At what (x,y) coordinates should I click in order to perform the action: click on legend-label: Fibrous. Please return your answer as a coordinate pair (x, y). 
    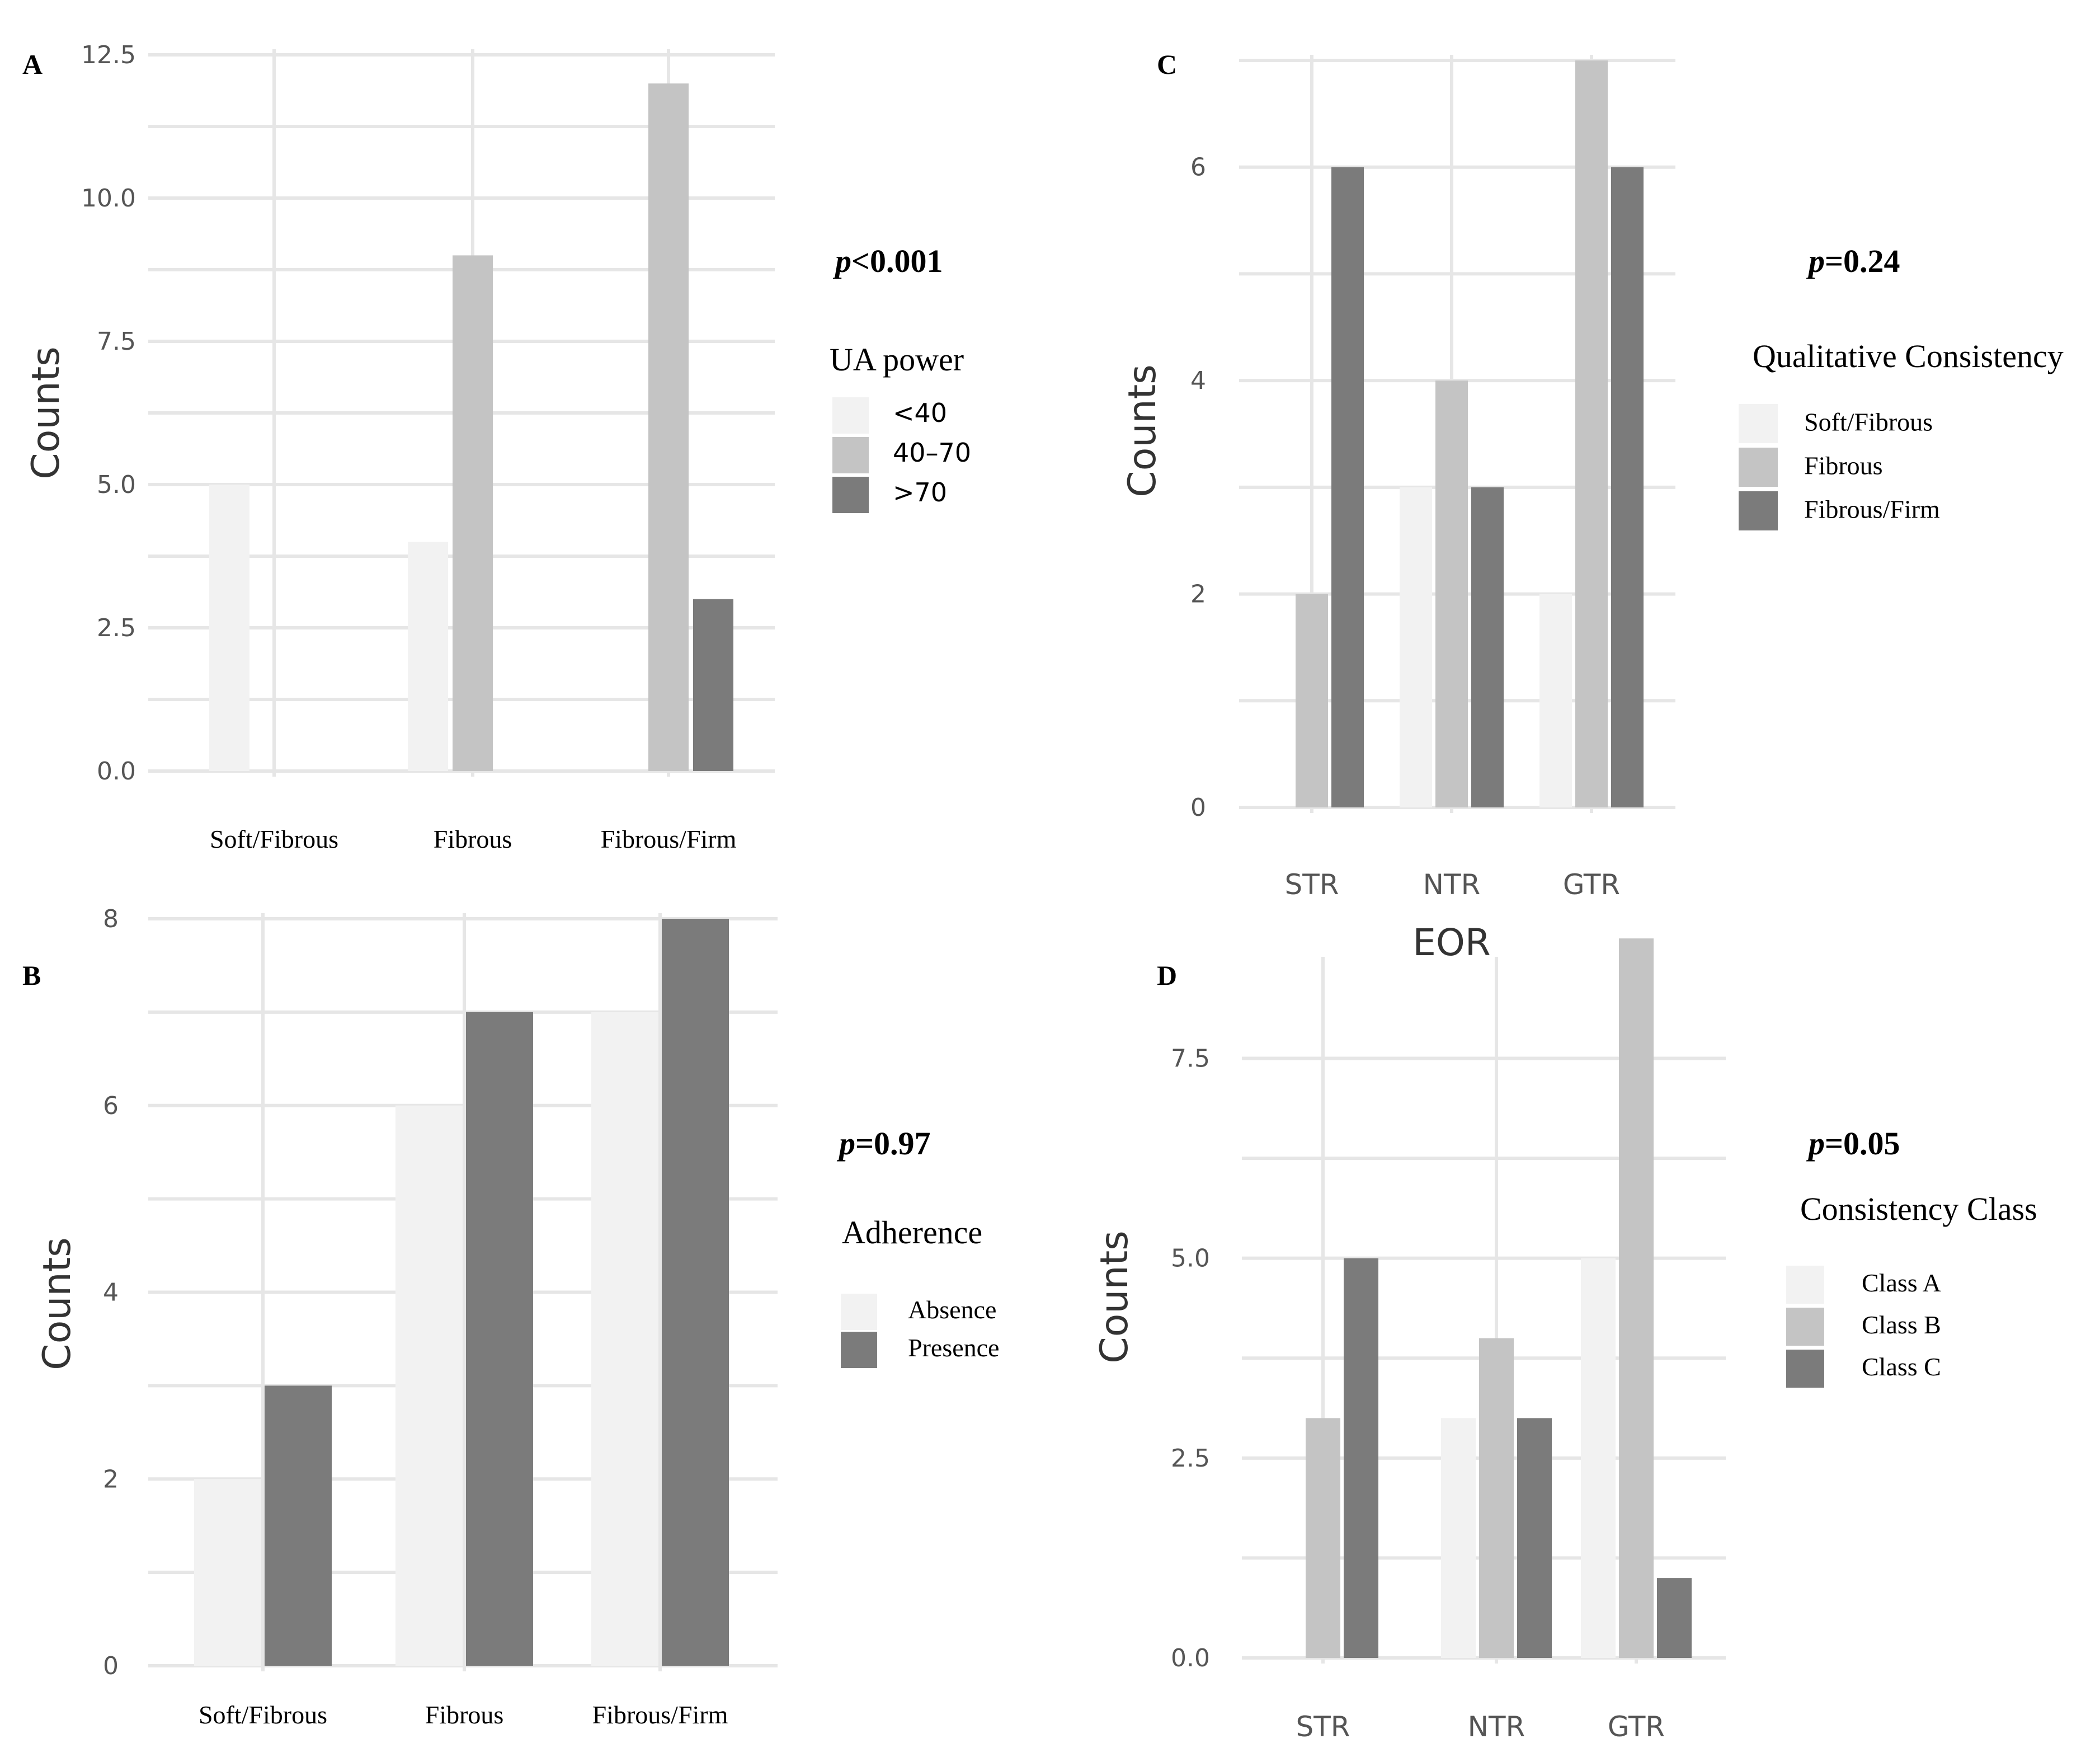
    Looking at the image, I should click on (1843, 466).